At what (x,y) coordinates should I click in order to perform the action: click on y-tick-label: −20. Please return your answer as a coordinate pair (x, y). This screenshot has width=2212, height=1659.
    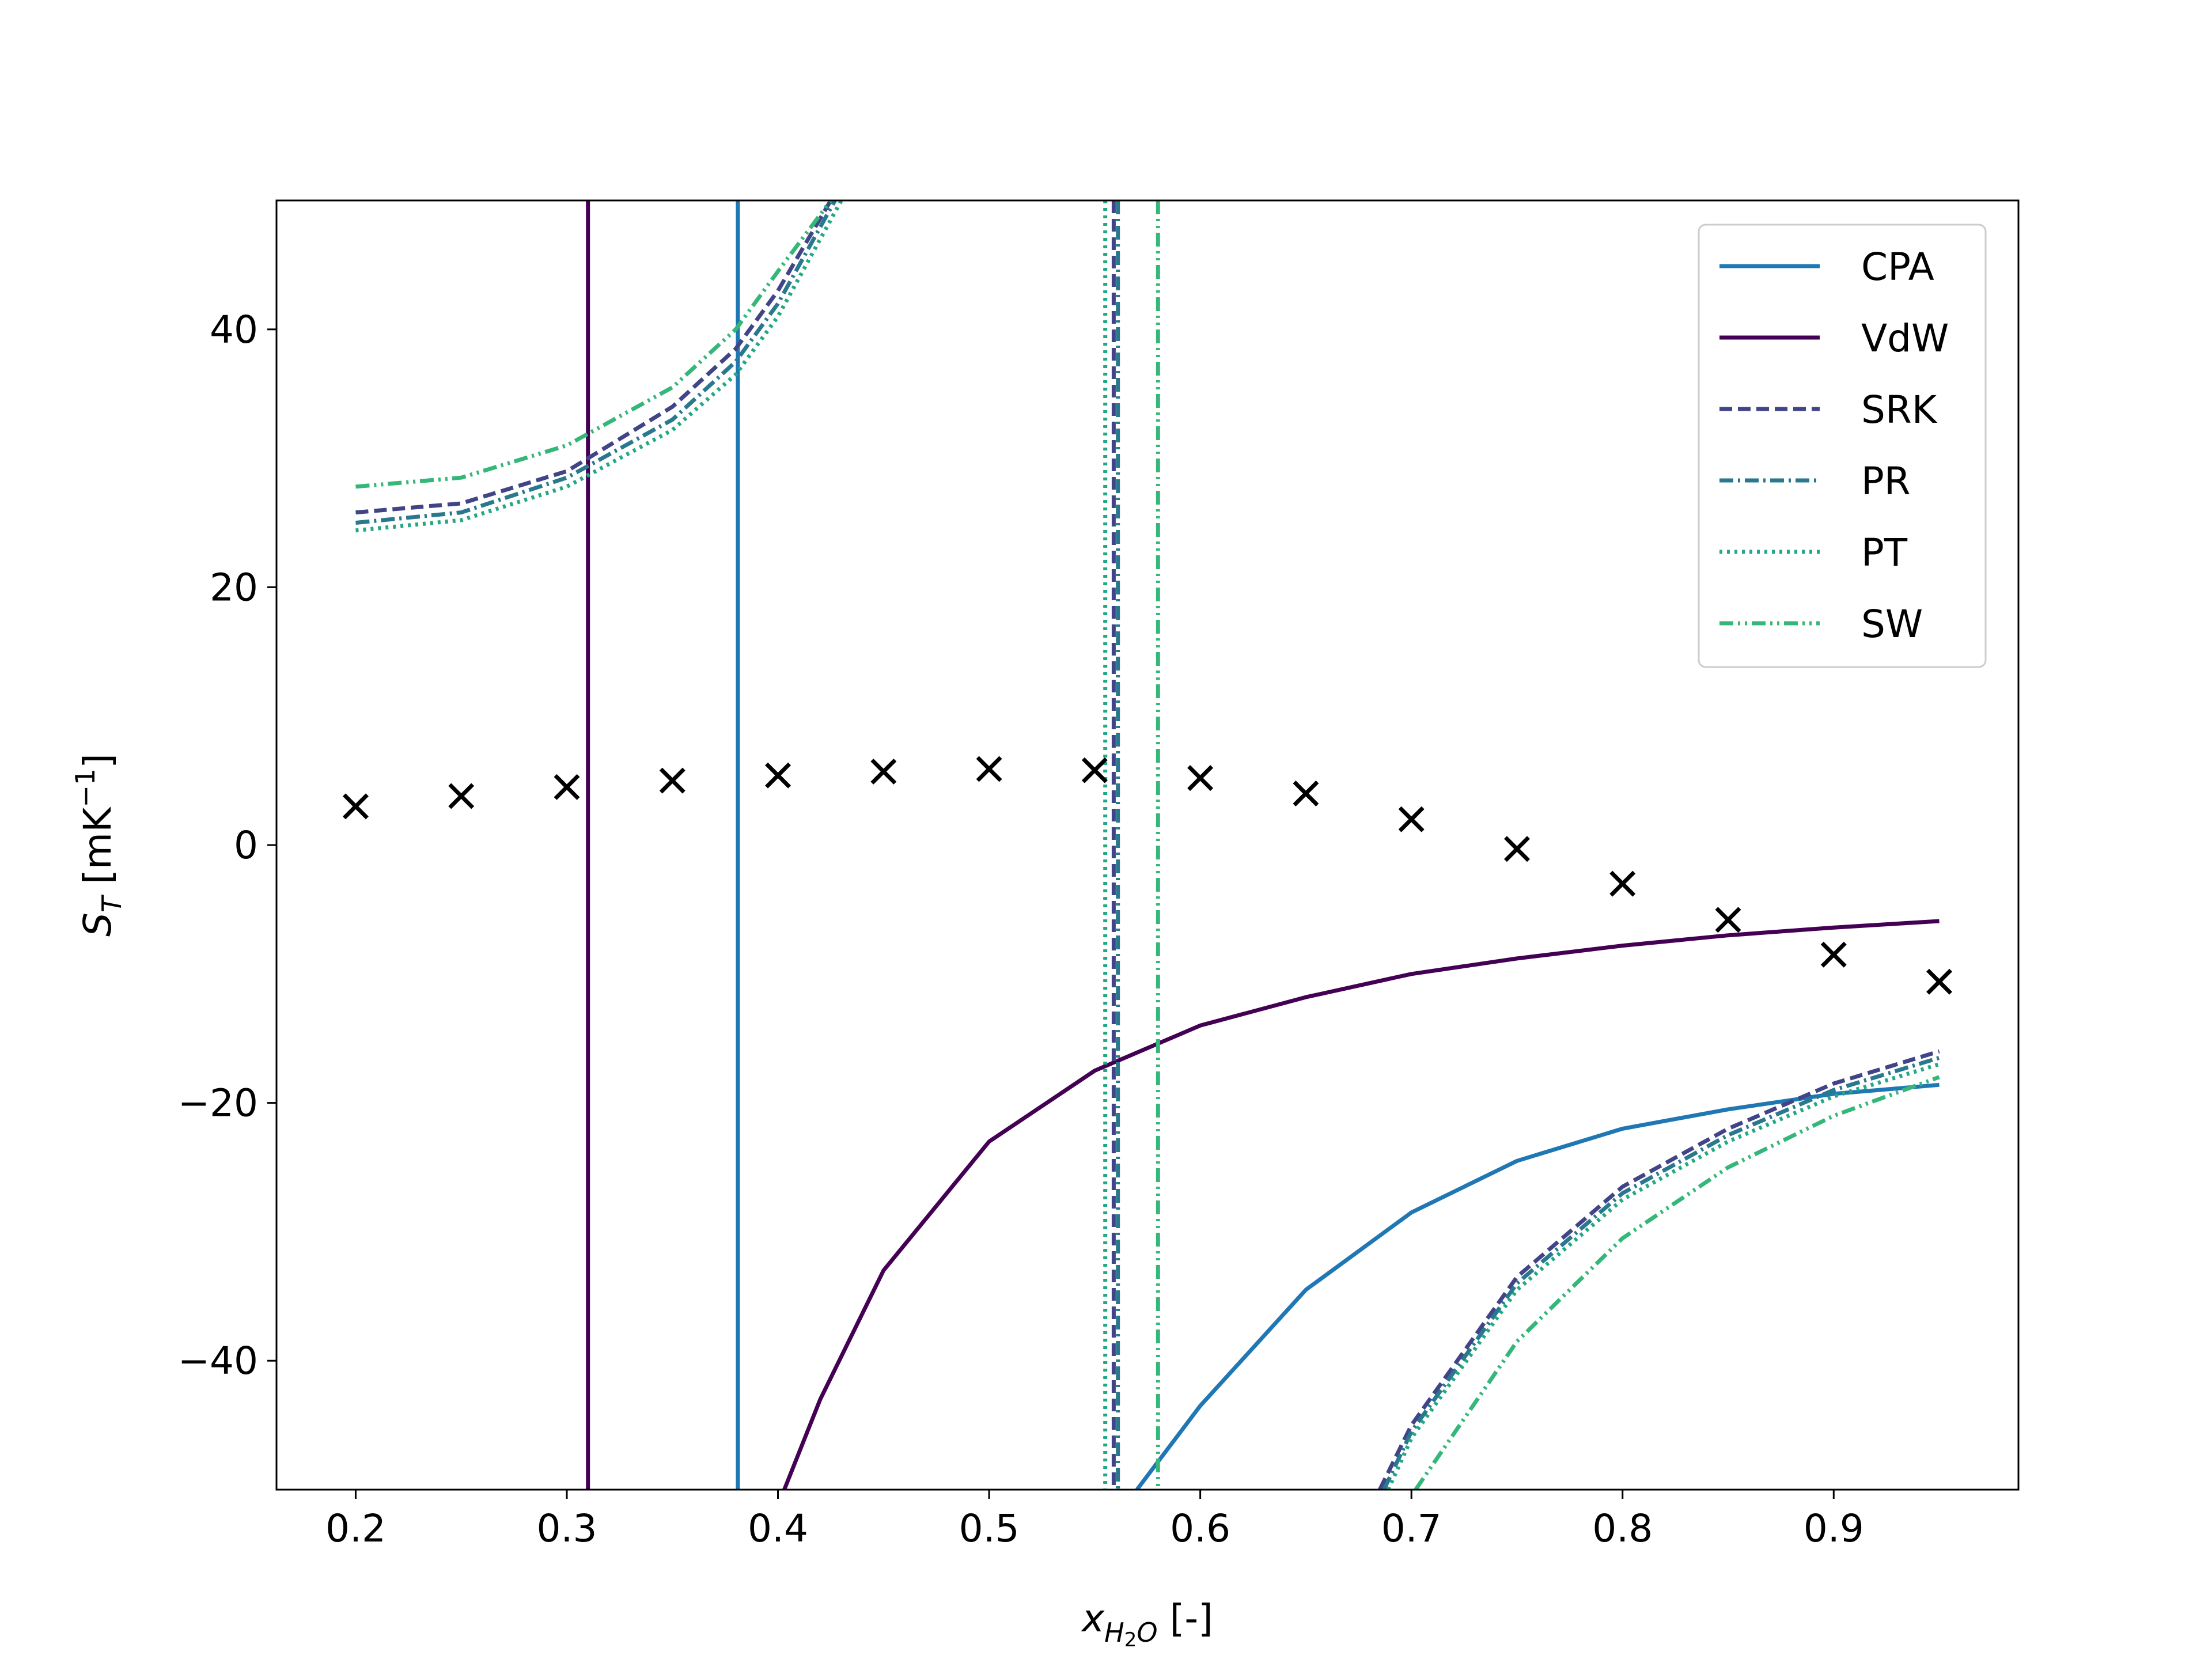
    Looking at the image, I should click on (218, 1103).